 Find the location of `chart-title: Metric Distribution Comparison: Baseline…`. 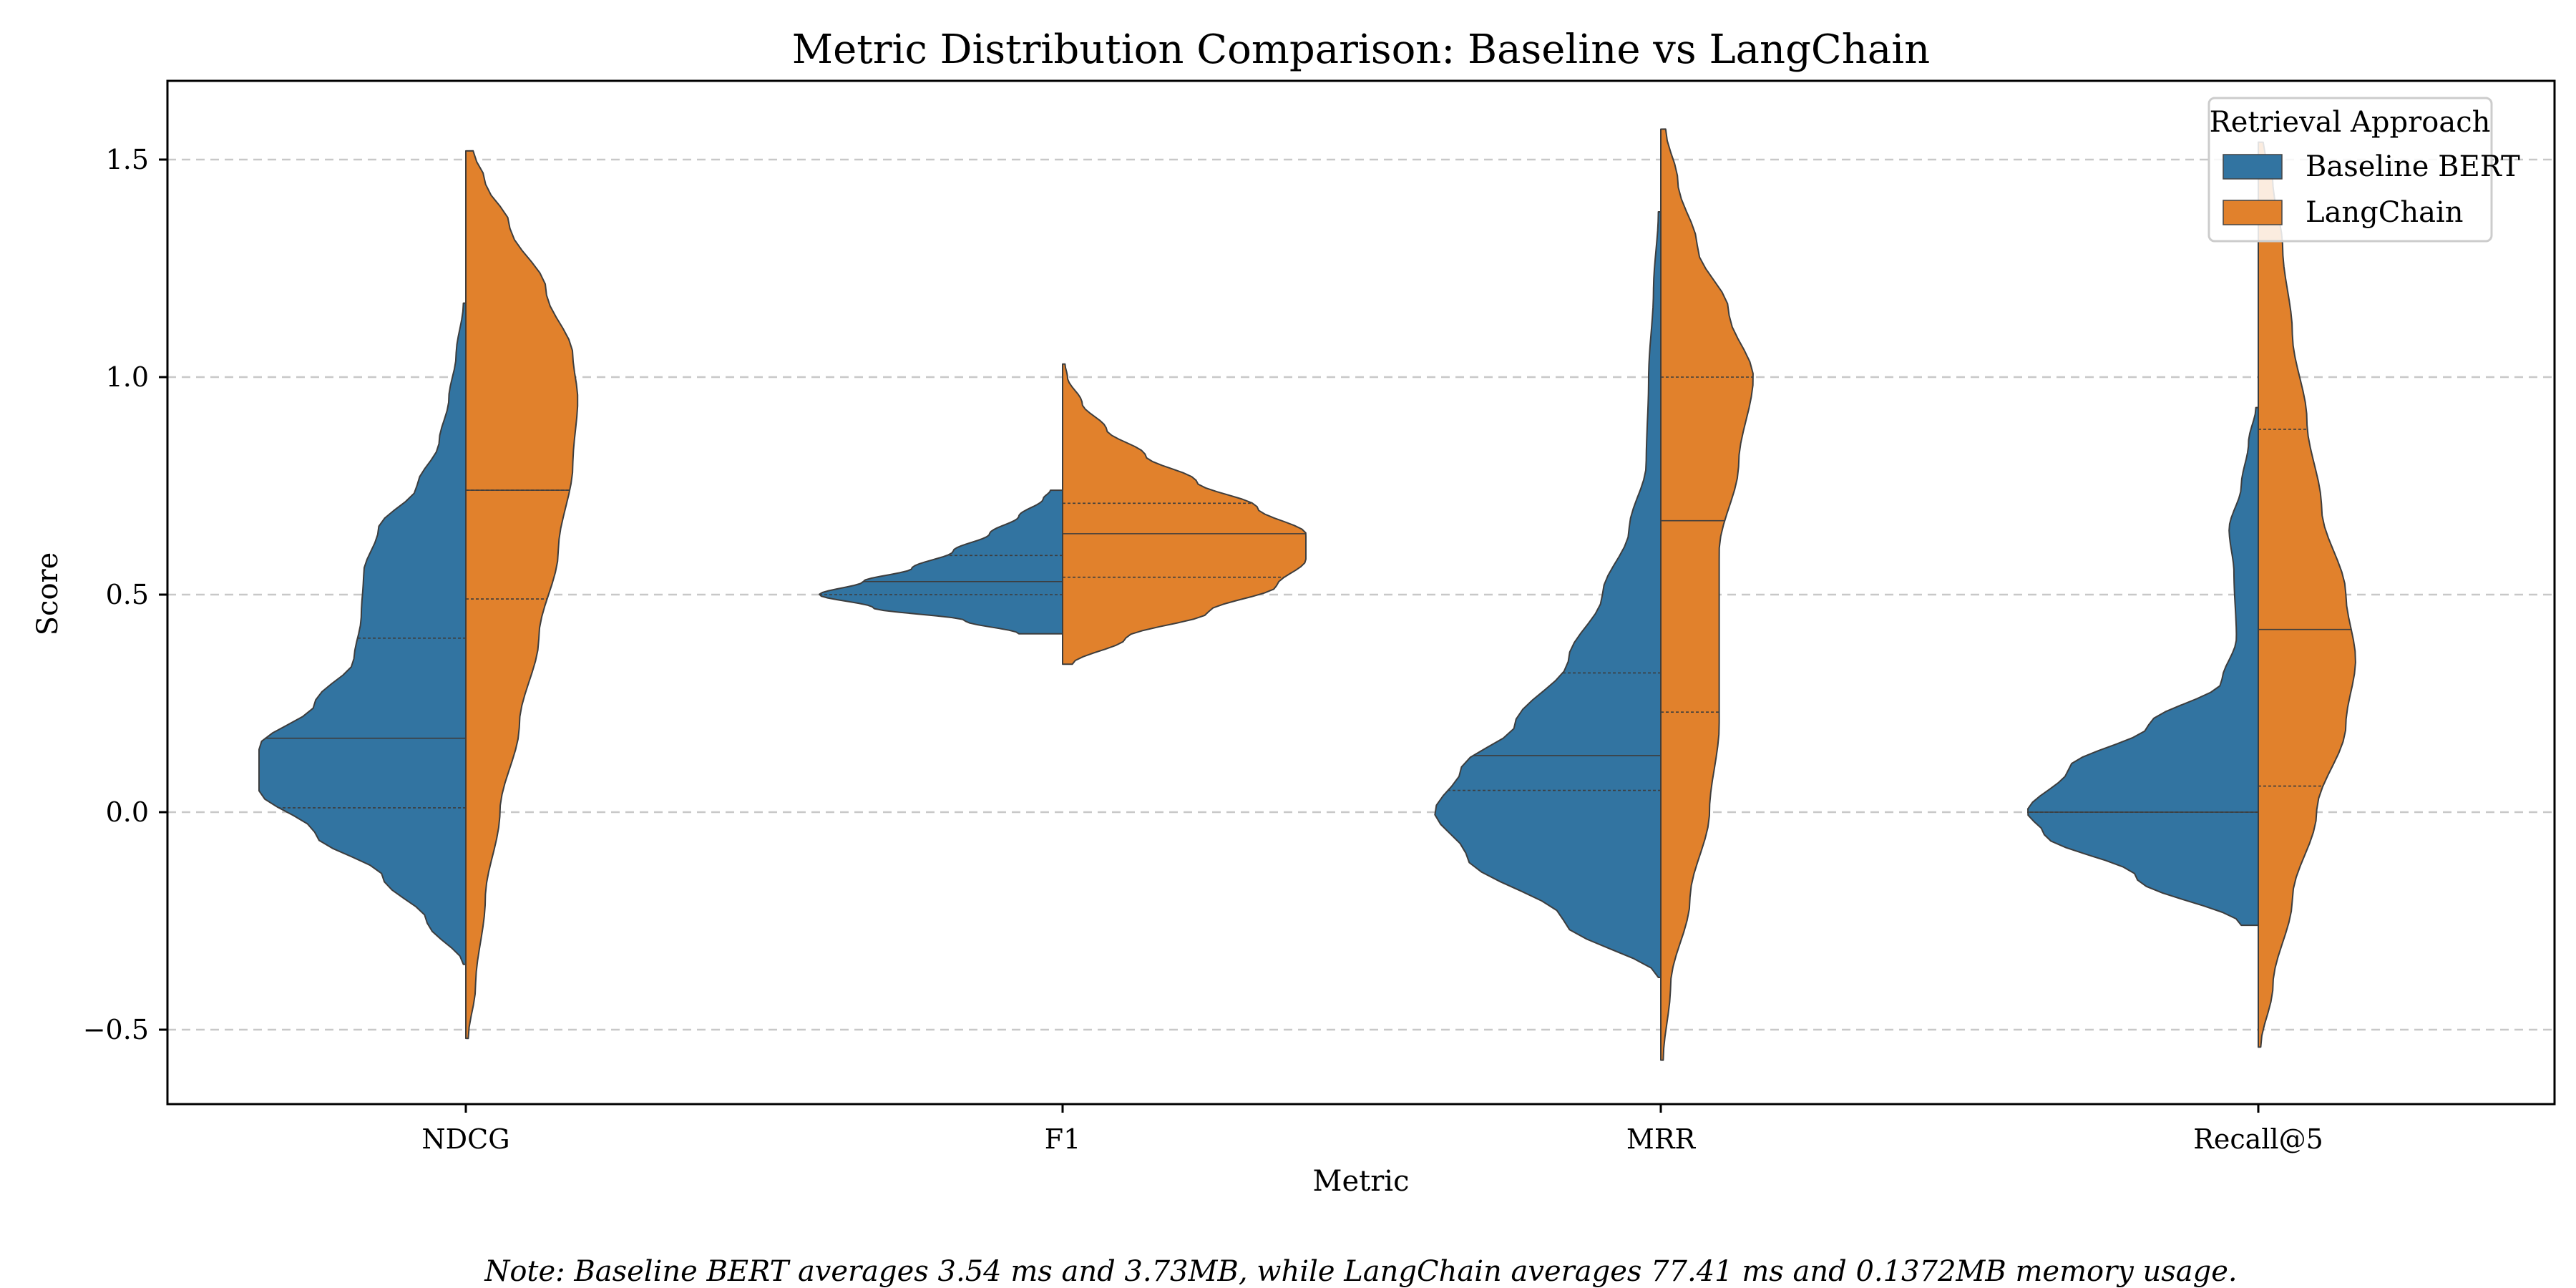

chart-title: Metric Distribution Comparison: Baseline… is located at coordinates (1361, 49).